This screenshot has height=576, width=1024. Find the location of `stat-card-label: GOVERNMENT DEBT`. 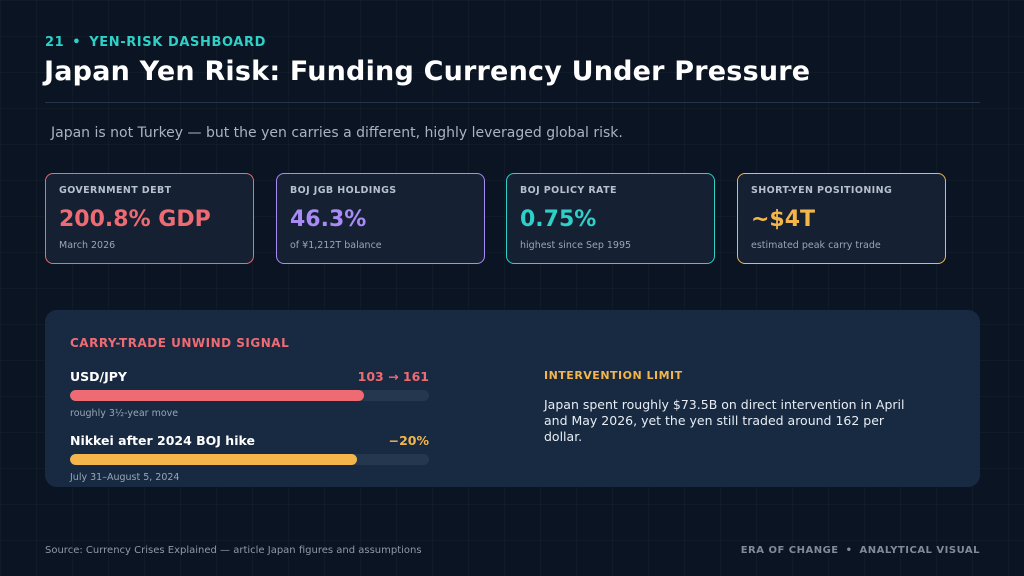

stat-card-label: GOVERNMENT DEBT is located at coordinates (115, 190).